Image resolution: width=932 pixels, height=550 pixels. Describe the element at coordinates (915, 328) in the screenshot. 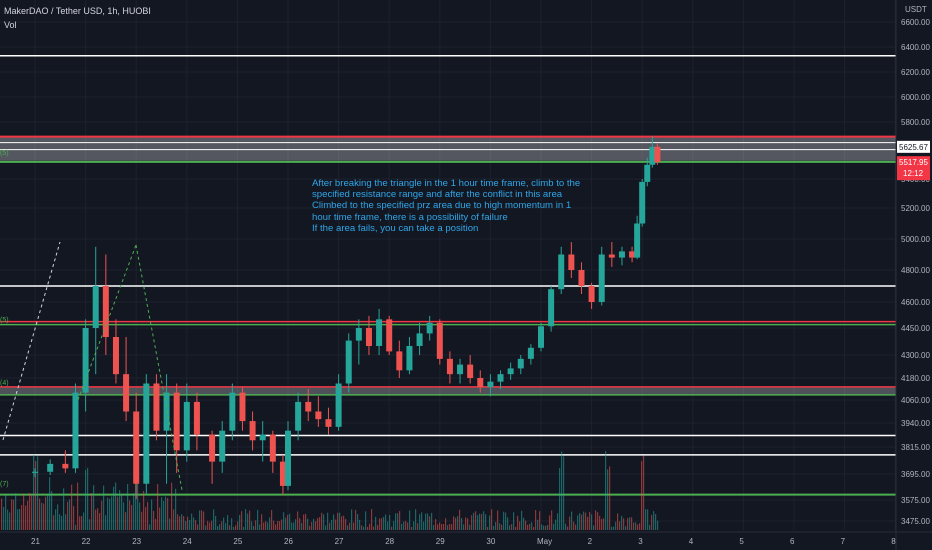

I see `price-tick-label: 4450.00` at that location.